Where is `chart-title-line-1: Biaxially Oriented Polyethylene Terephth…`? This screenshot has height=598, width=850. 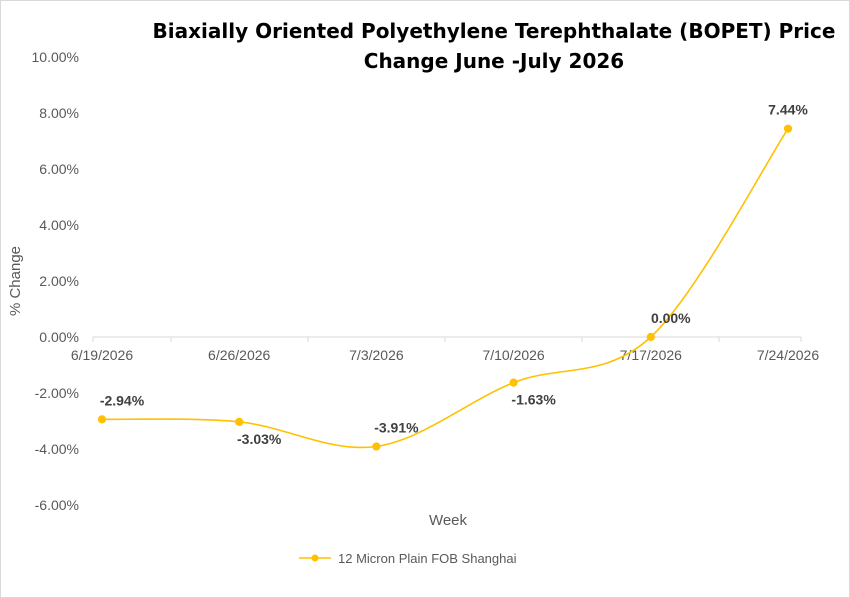
chart-title-line-1: Biaxially Oriented Polyethylene Terephth… is located at coordinates (494, 31).